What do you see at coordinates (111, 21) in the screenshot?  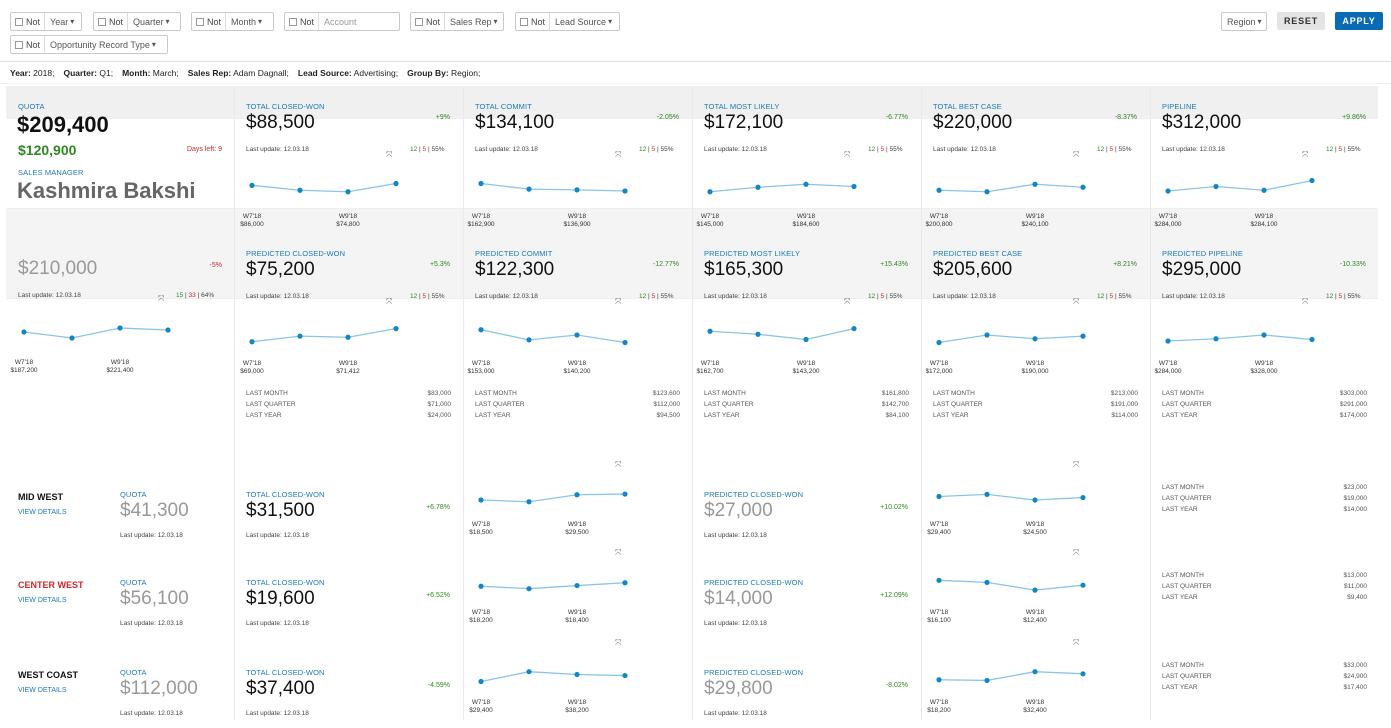 I see `quarter-filter-not-toggle: Not` at bounding box center [111, 21].